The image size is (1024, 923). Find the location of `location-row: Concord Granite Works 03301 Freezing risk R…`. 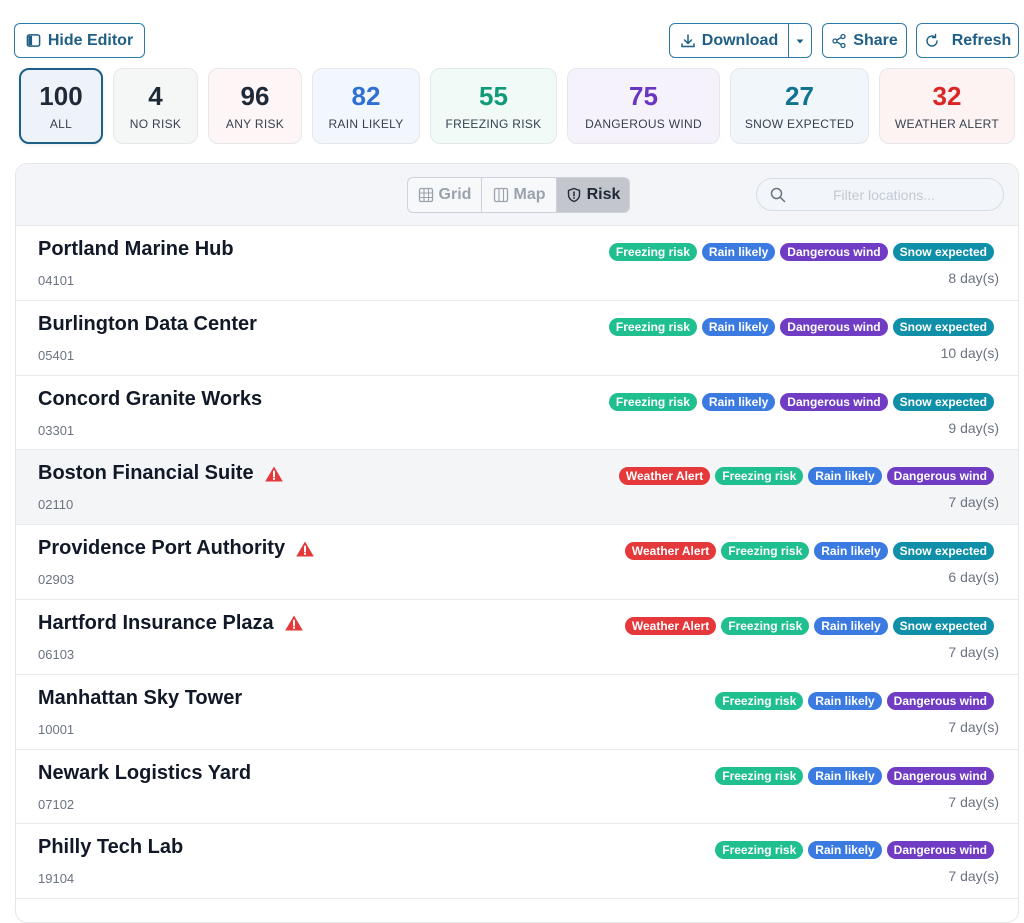

location-row: Concord Granite Works 03301 Freezing risk R… is located at coordinates (517, 413).